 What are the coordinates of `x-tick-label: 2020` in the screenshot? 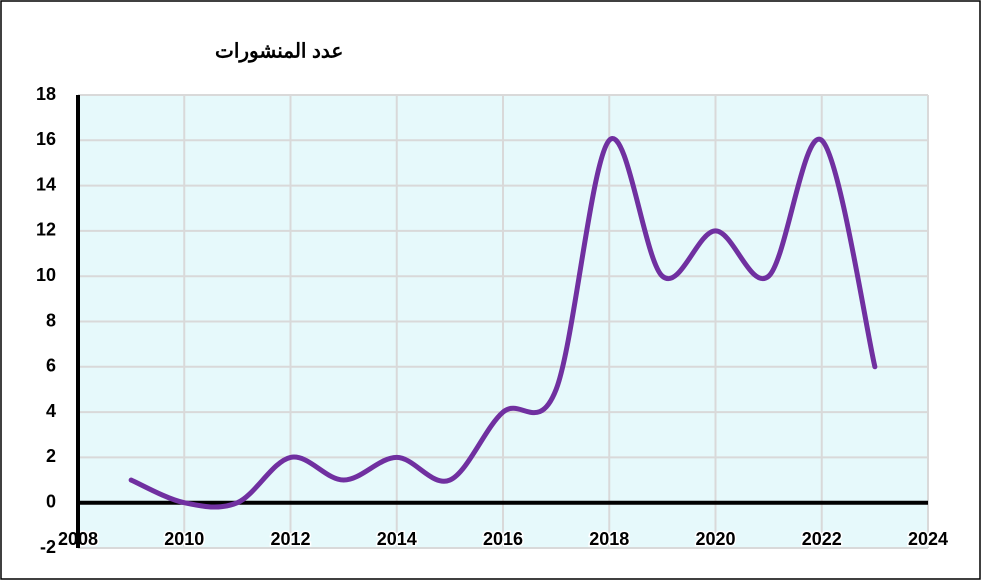 It's located at (715, 539).